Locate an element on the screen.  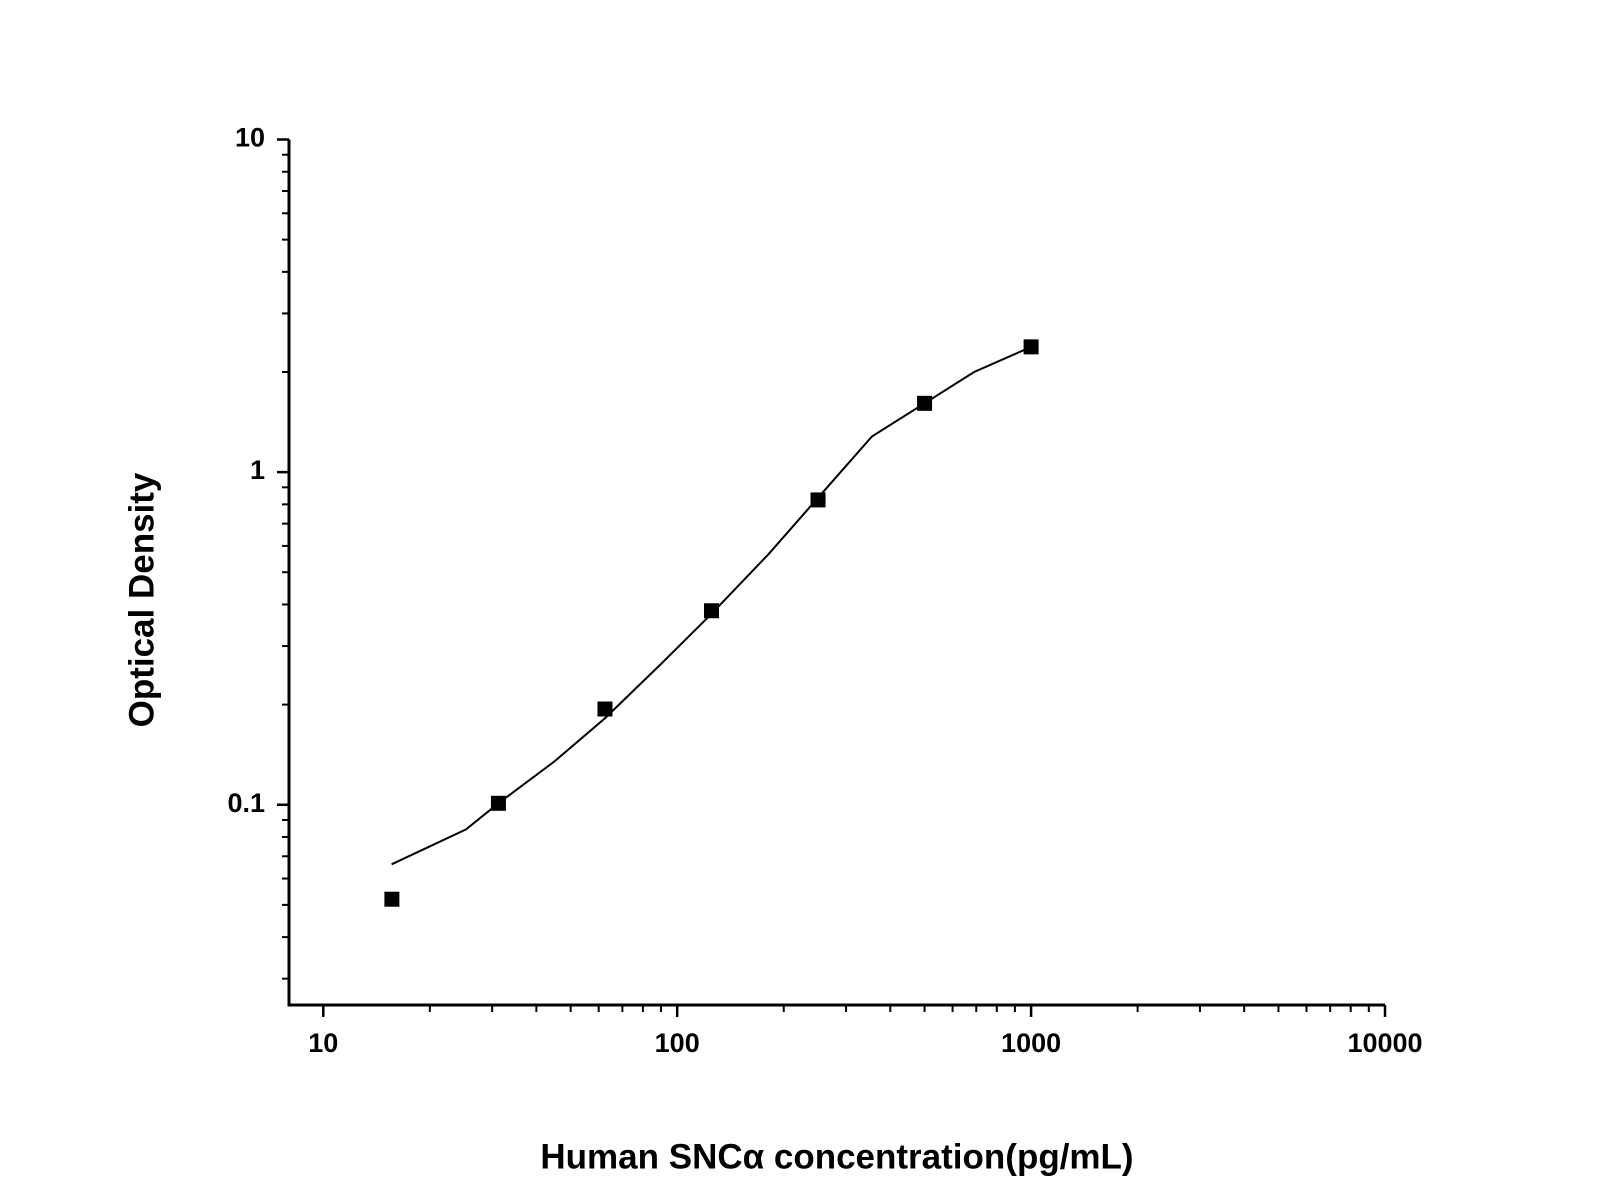
x-tick-label: 1000 is located at coordinates (1031, 1043).